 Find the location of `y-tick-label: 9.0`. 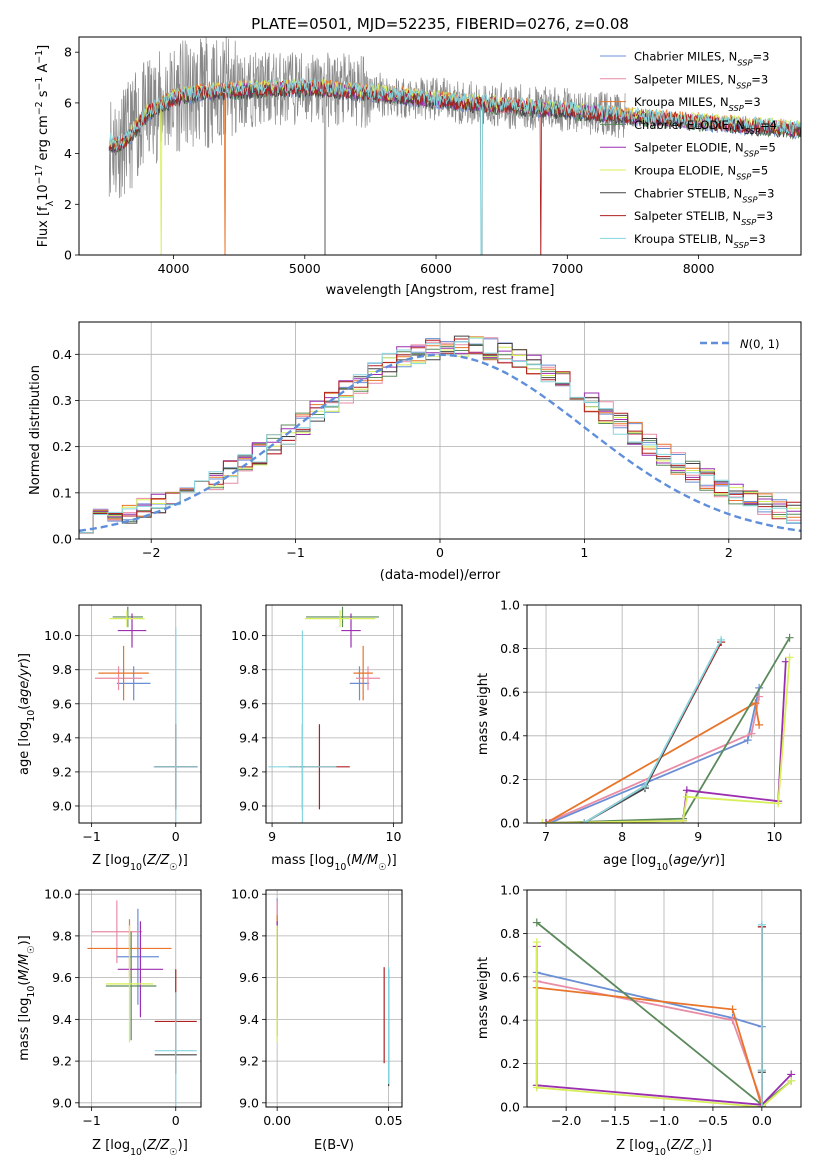

y-tick-label: 9.0 is located at coordinates (249, 805).